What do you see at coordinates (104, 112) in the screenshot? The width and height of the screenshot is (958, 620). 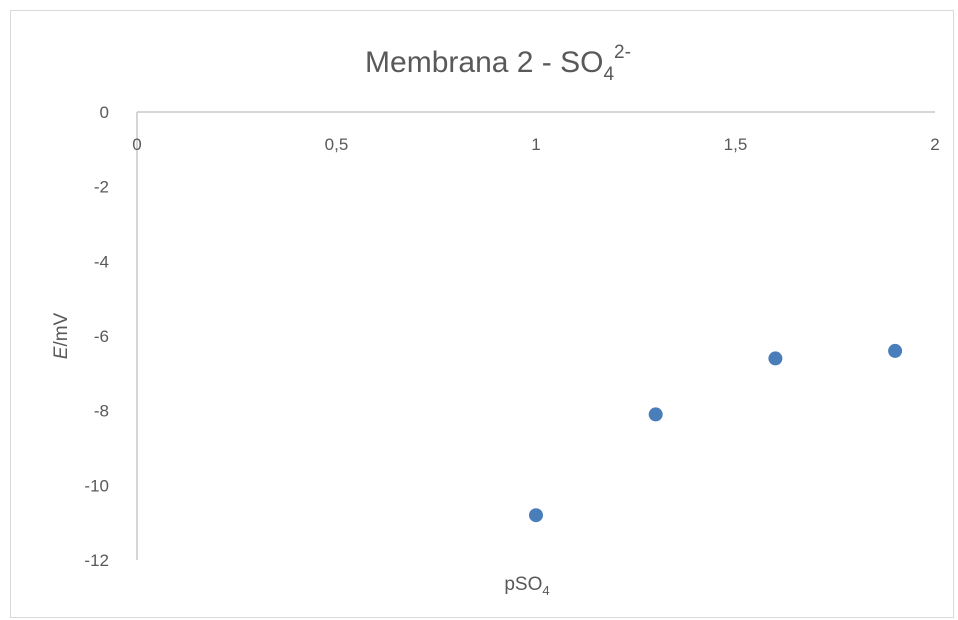 I see `y-tick-label: 0` at bounding box center [104, 112].